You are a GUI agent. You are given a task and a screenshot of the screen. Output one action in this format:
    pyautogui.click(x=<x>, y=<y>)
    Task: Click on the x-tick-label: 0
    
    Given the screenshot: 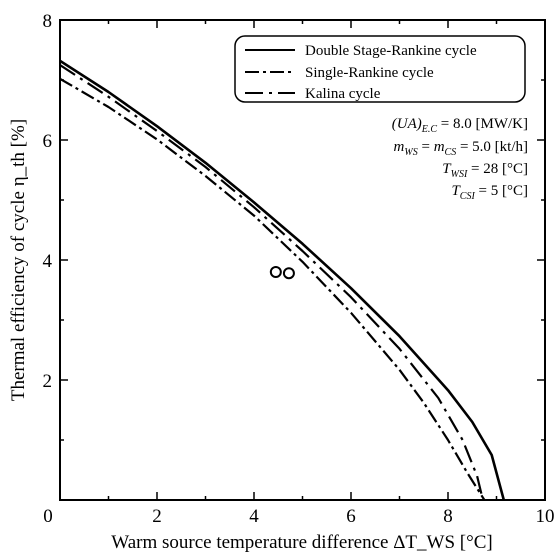 What is the action you would take?
    pyautogui.click(x=48, y=516)
    